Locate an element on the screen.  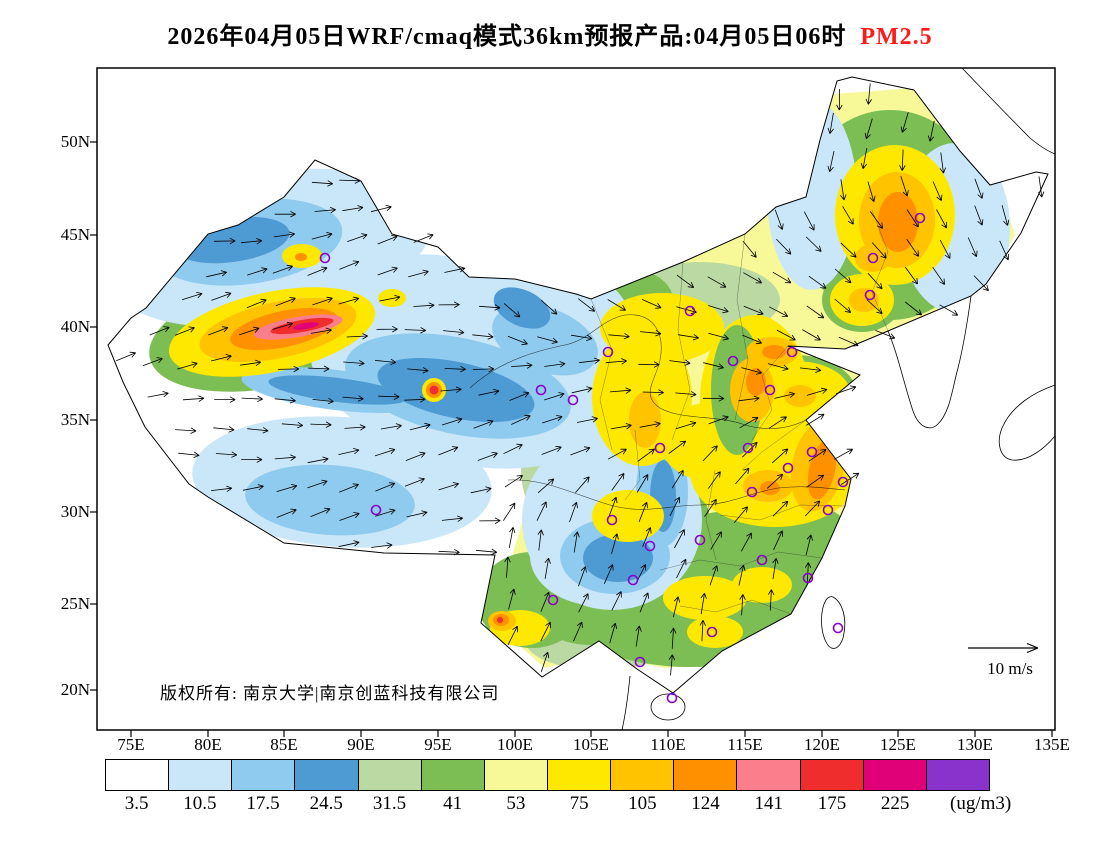
title-main: 2026年04月05日WRF/cmaq模式36km预报产品:04月05日06时 is located at coordinates (507, 37).